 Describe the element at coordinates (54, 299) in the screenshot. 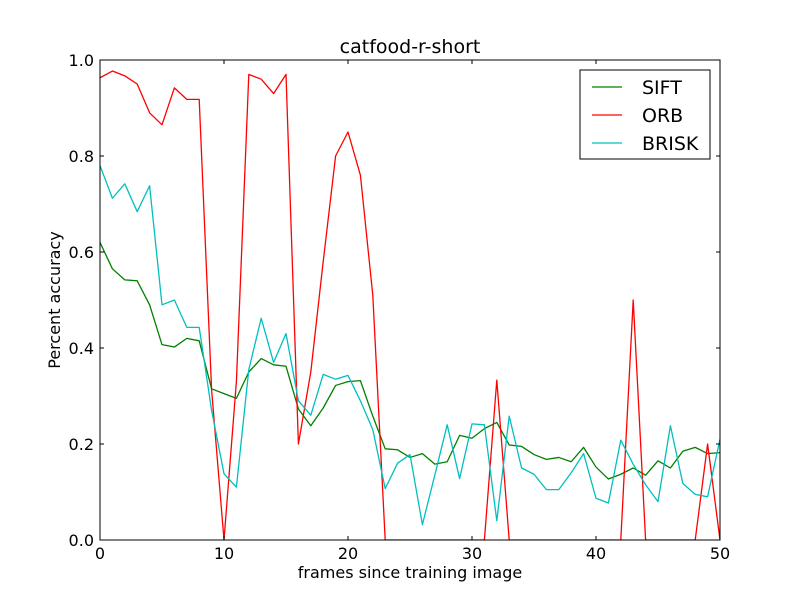

I see `y-axis-label: Percent accuracy` at that location.